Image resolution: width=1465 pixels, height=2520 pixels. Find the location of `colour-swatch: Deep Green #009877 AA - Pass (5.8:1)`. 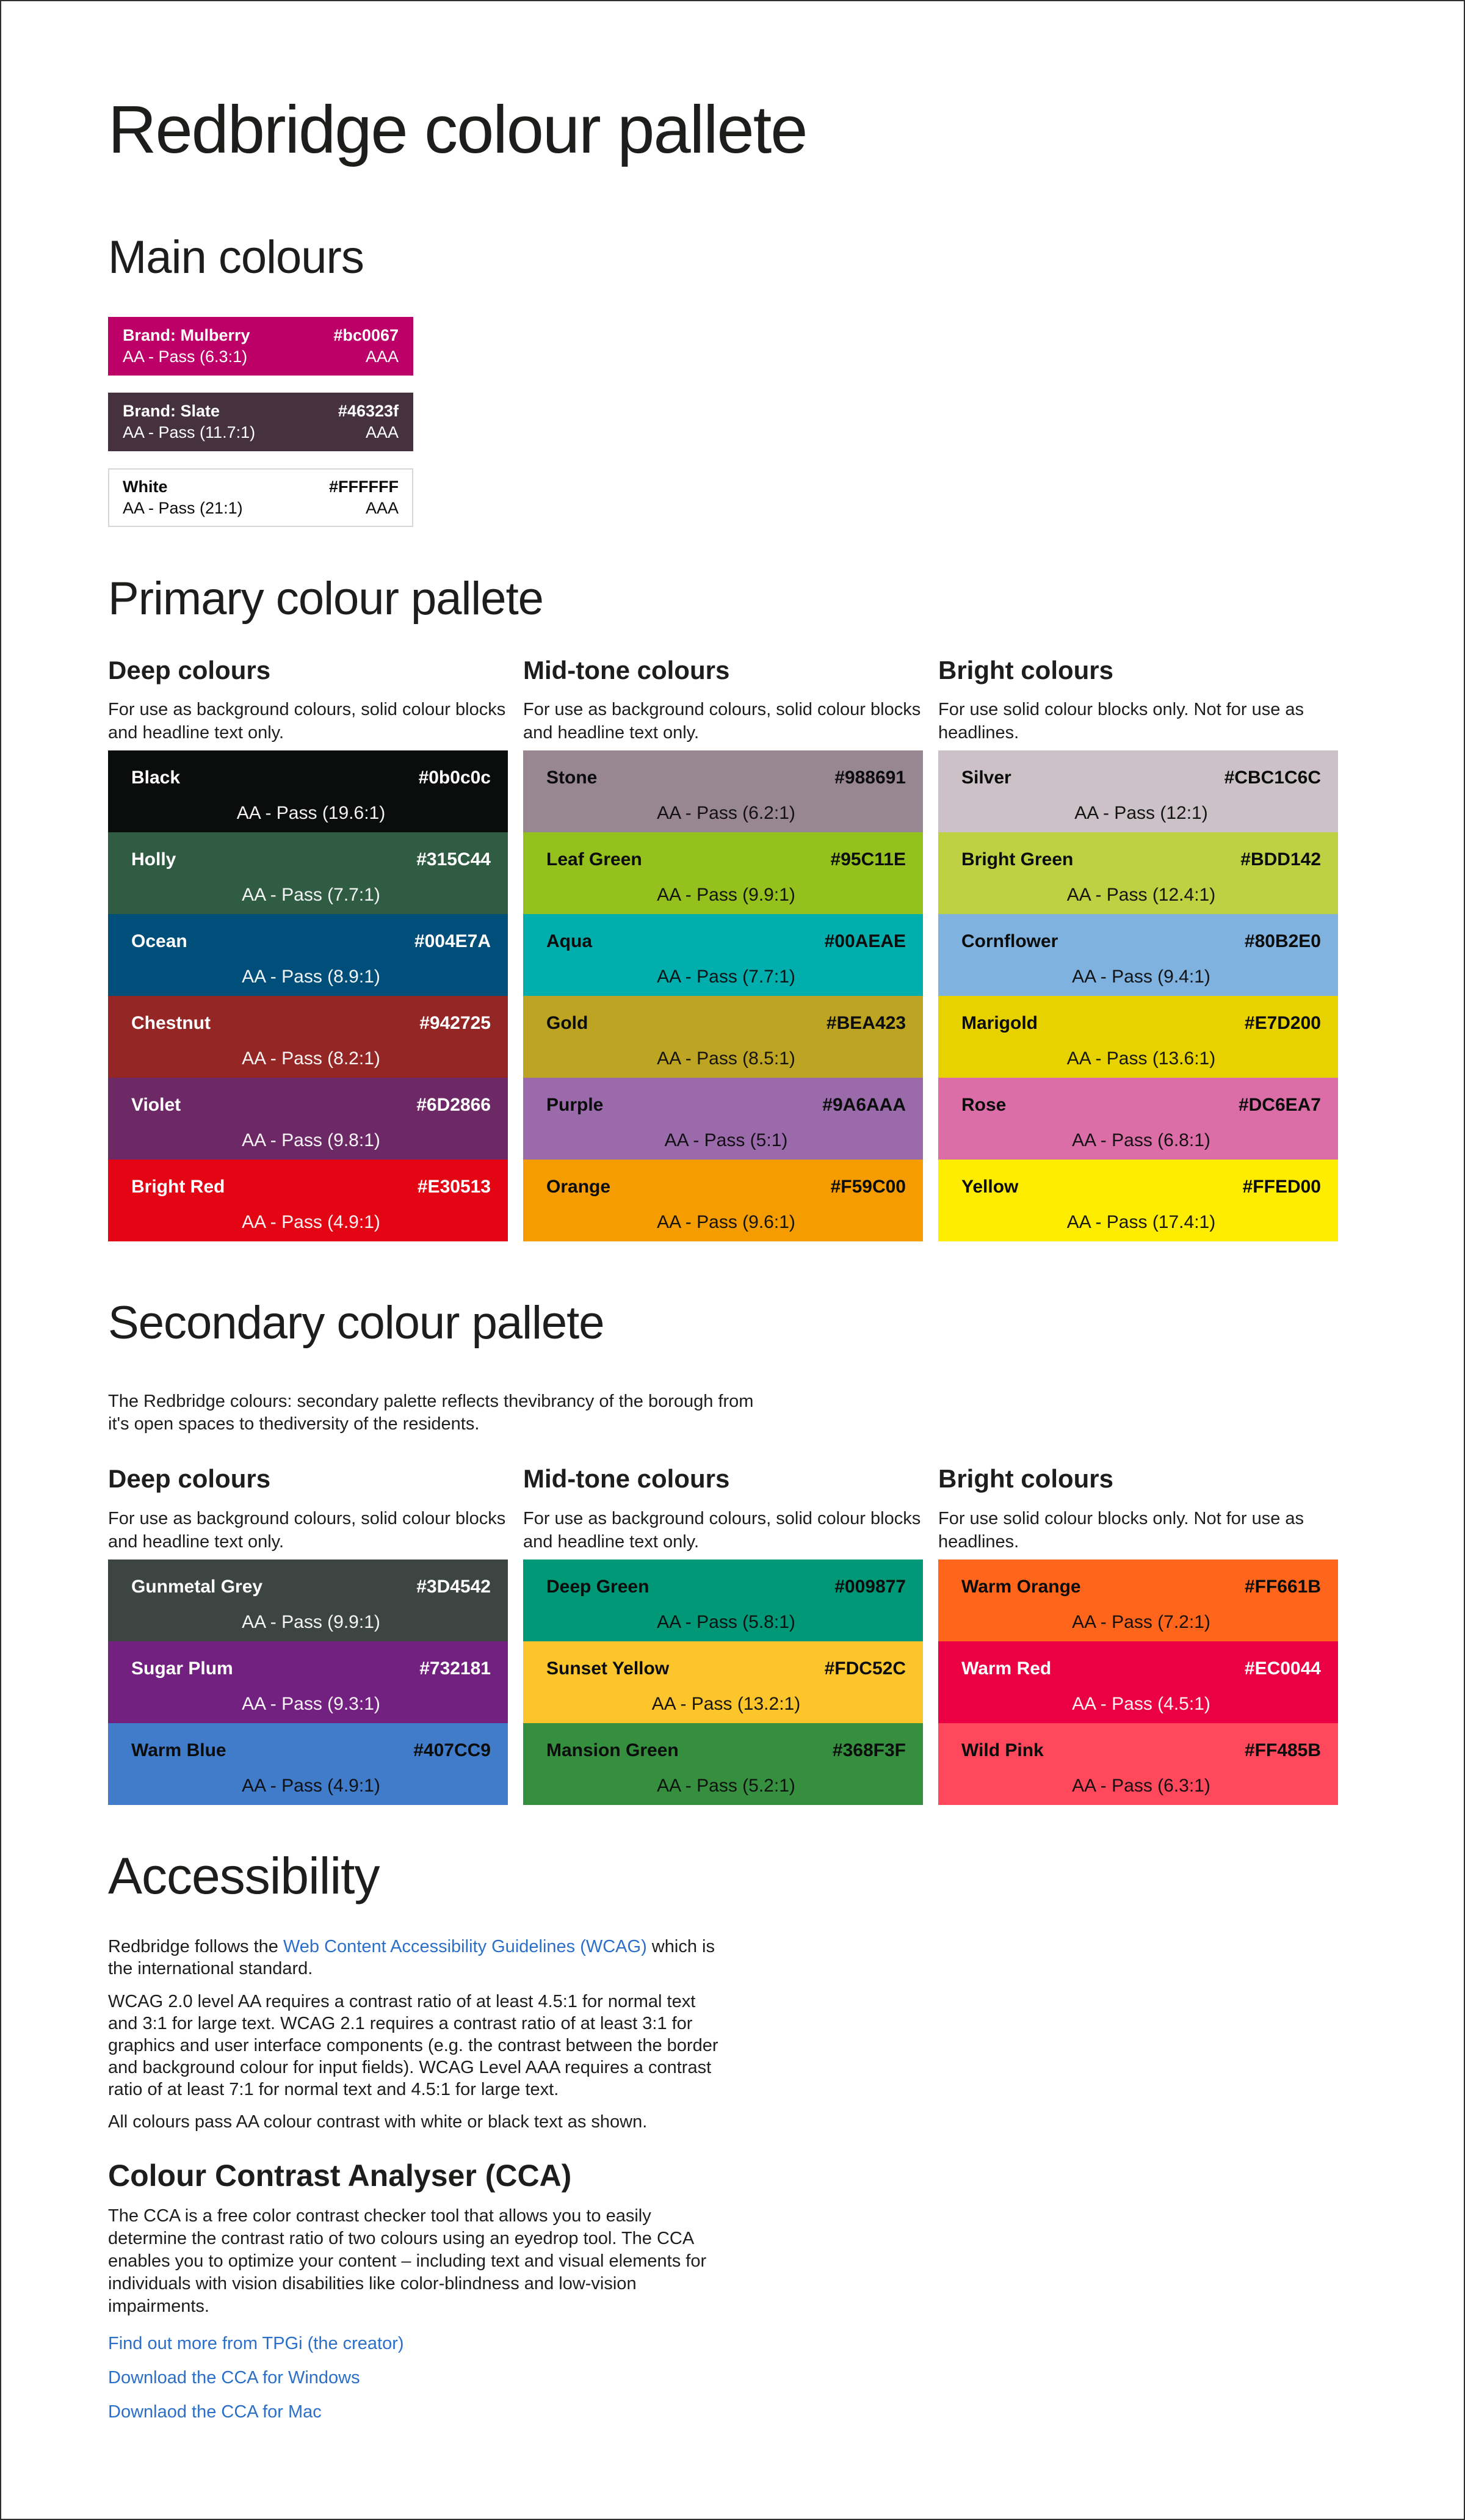

colour-swatch: Deep Green #009877 AA - Pass (5.8:1) is located at coordinates (723, 1600).